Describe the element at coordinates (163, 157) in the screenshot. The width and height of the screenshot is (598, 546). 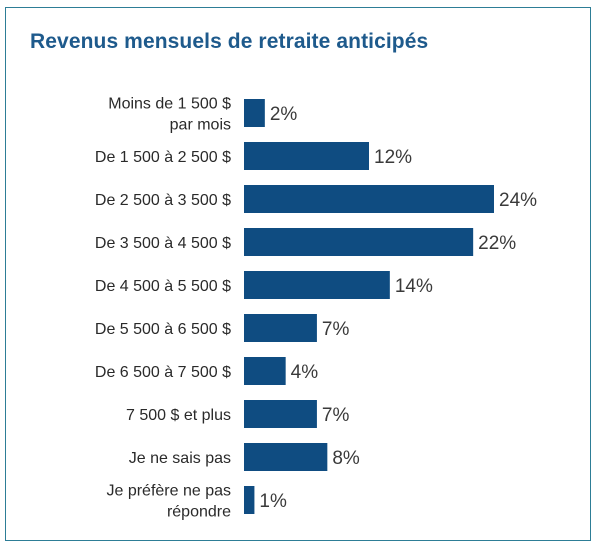
I see `category-label: De 1 500 à 2 500 $` at that location.